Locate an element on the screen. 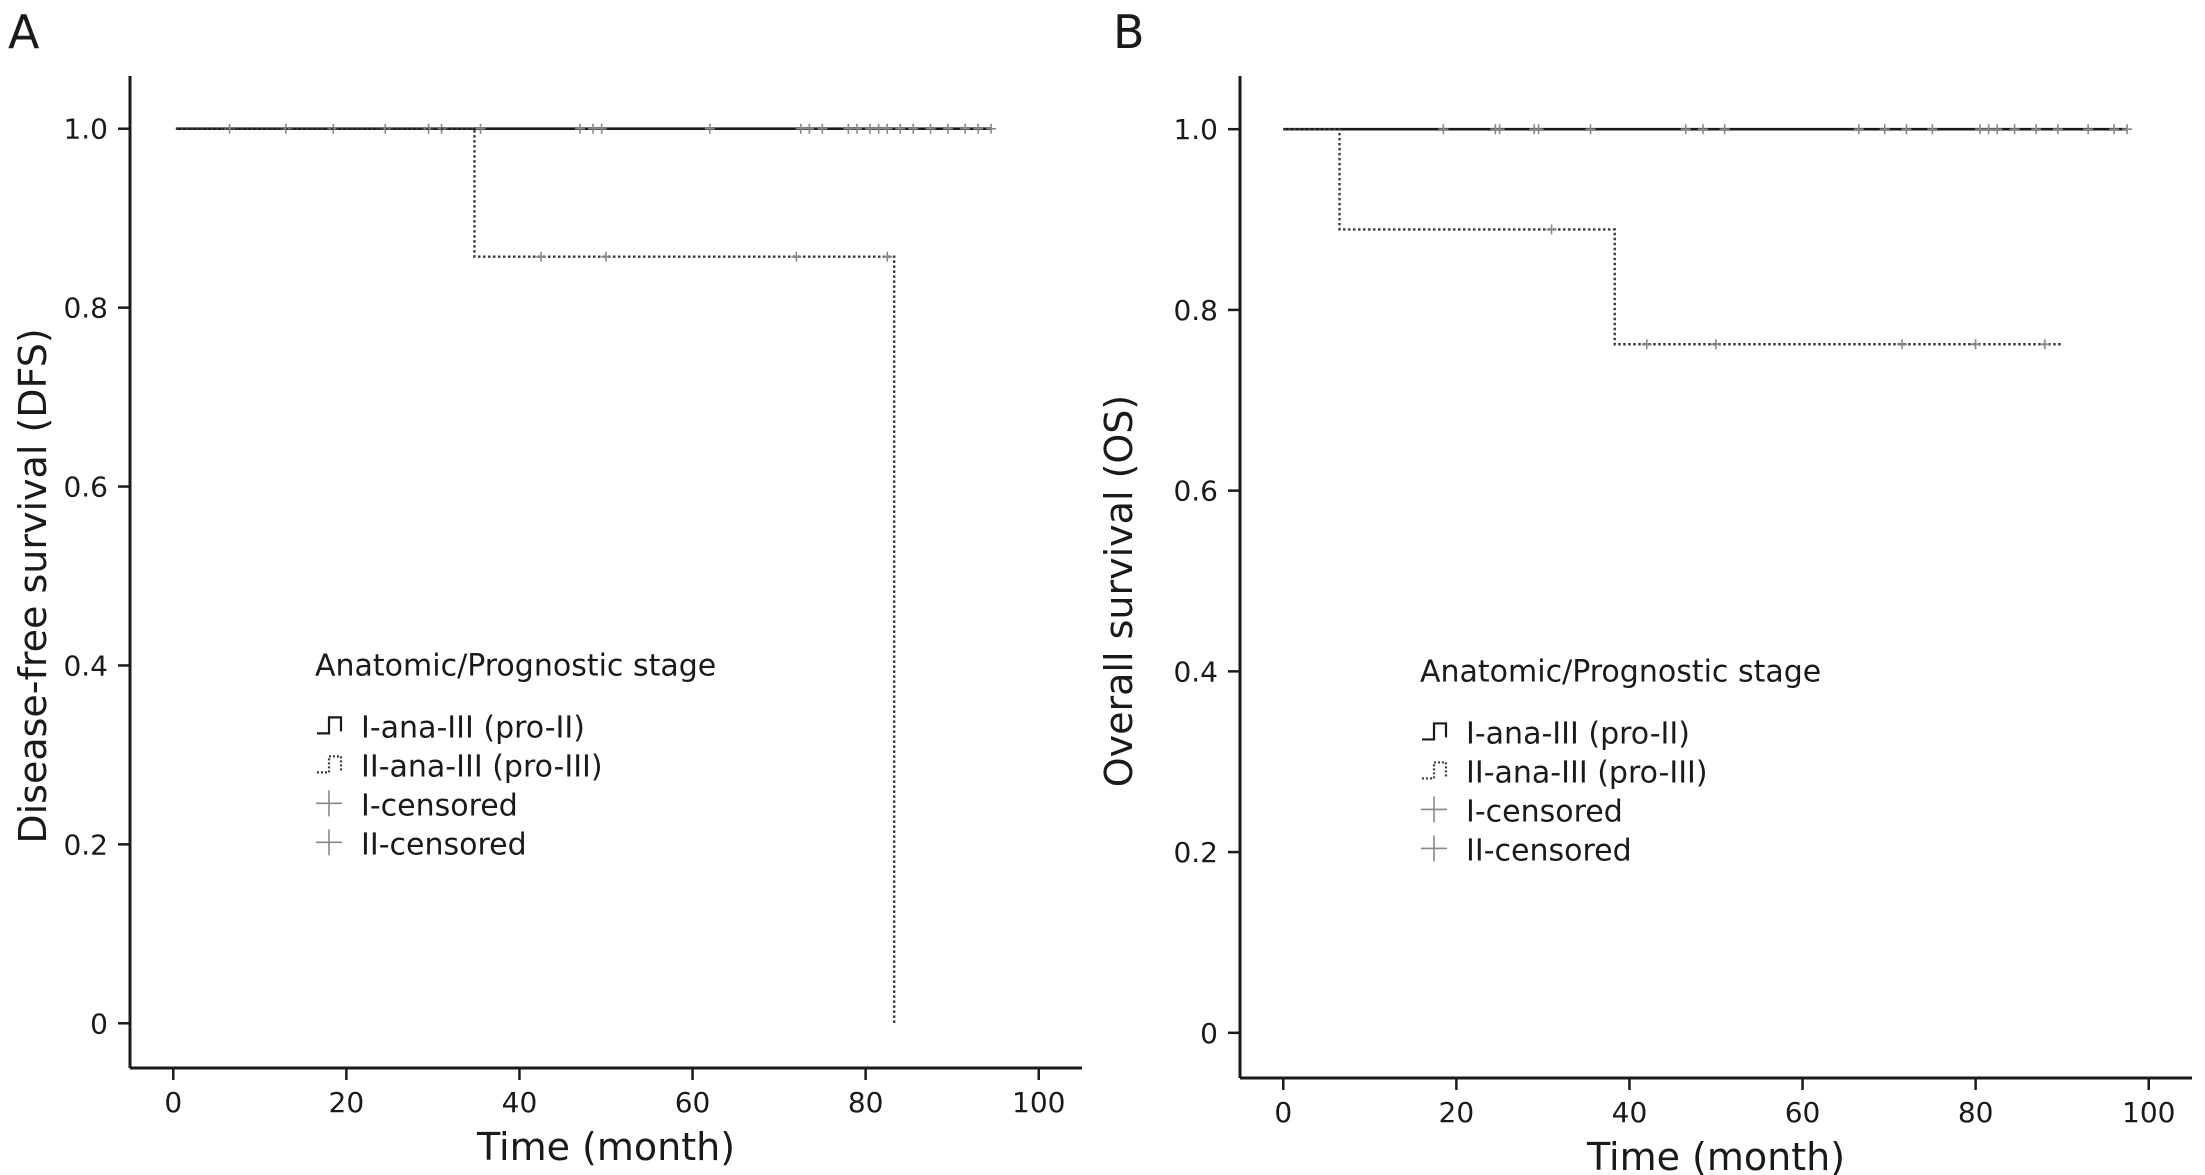 The image size is (2205, 1175). y-axis-title: Disease-free survival (DFS) is located at coordinates (33, 585).